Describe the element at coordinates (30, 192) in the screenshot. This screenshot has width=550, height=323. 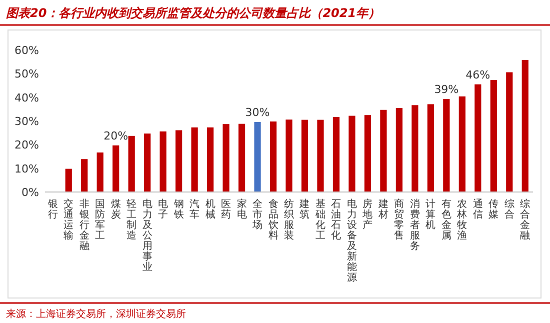
I see `y-tick-label: 0%` at that location.